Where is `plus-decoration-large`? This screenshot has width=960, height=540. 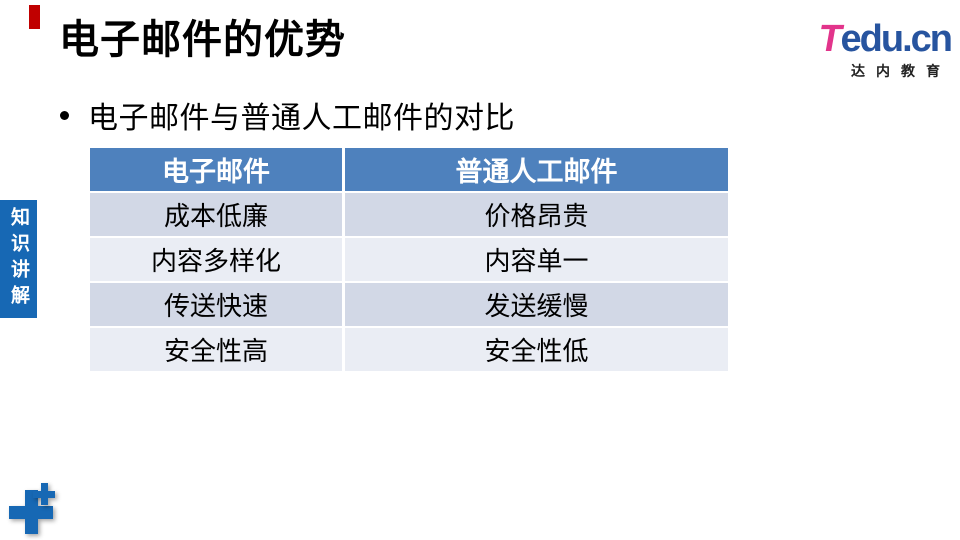 plus-decoration-large is located at coordinates (31, 512).